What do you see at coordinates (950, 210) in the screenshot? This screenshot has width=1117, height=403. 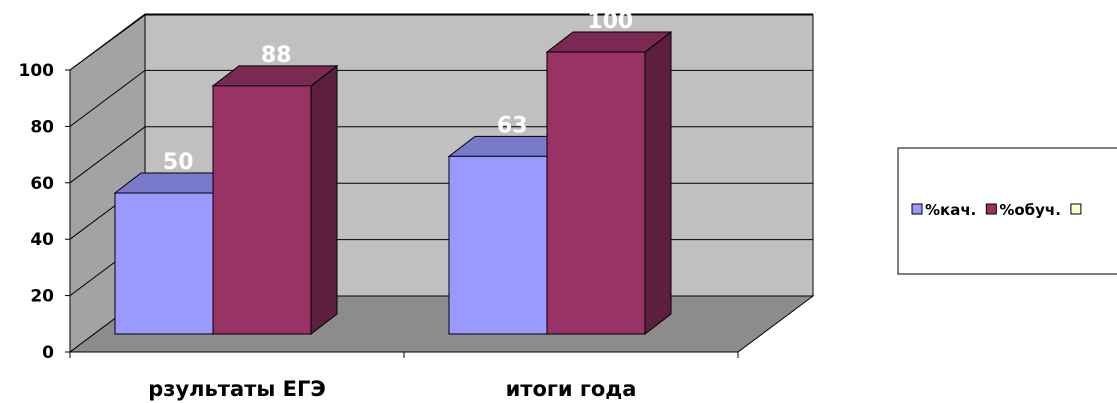 I see `legend-label: %кач.` at bounding box center [950, 210].